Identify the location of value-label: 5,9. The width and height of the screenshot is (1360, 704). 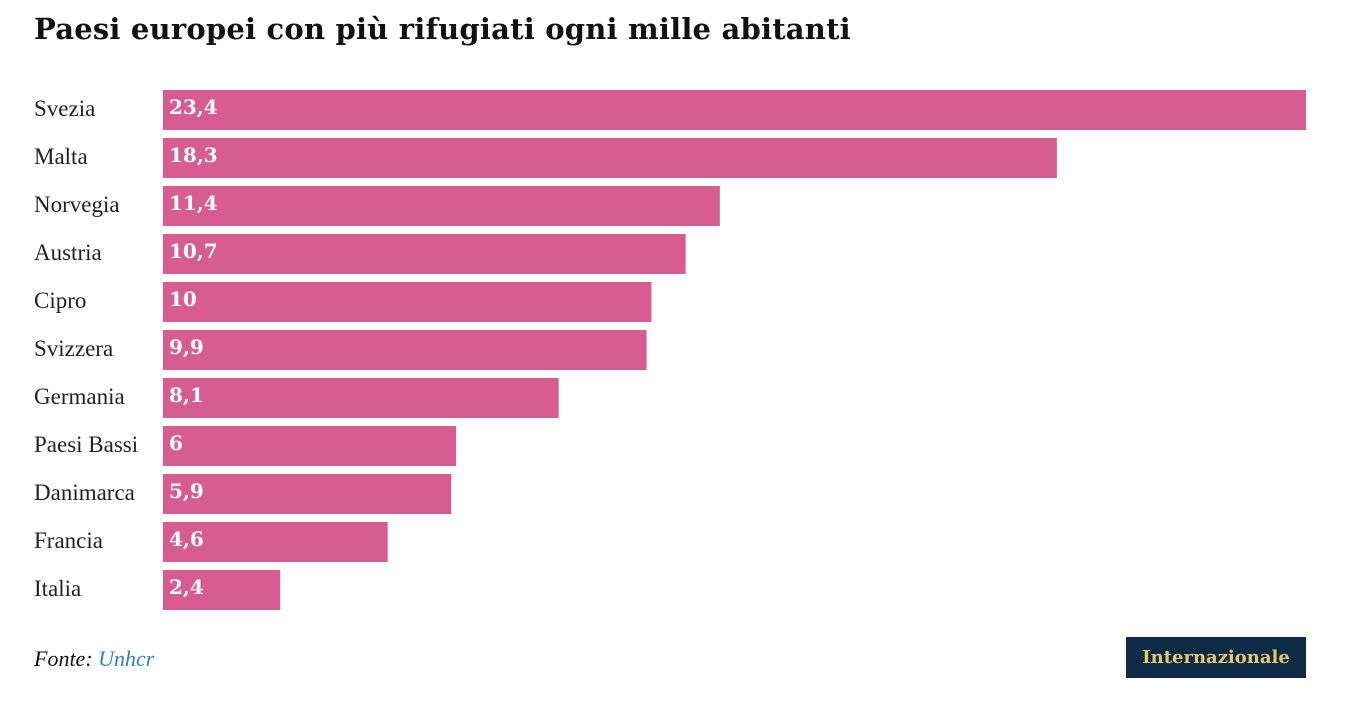
(186, 491).